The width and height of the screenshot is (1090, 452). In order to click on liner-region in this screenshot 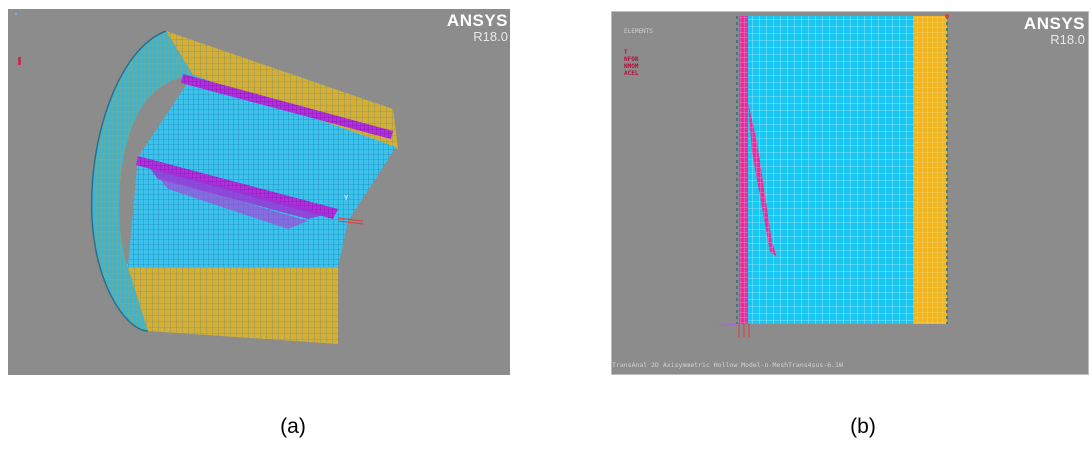, I will do `click(930, 170)`.